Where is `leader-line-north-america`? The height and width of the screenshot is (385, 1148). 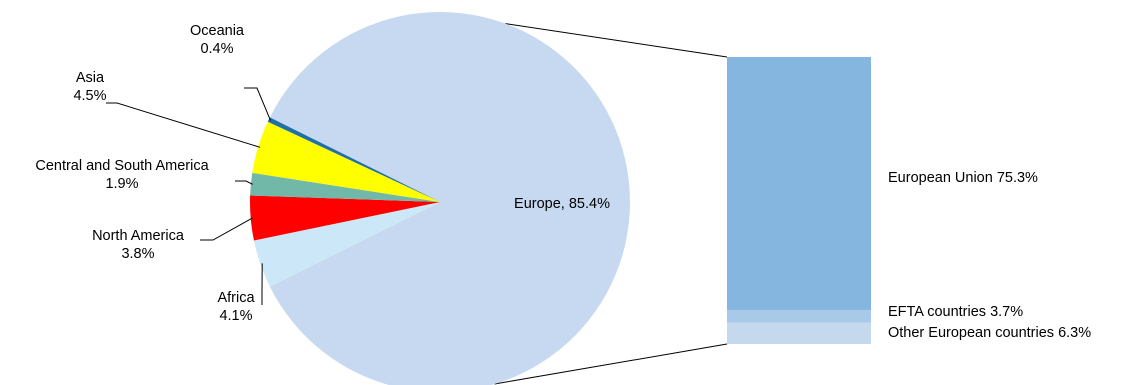
leader-line-north-america is located at coordinates (226, 229).